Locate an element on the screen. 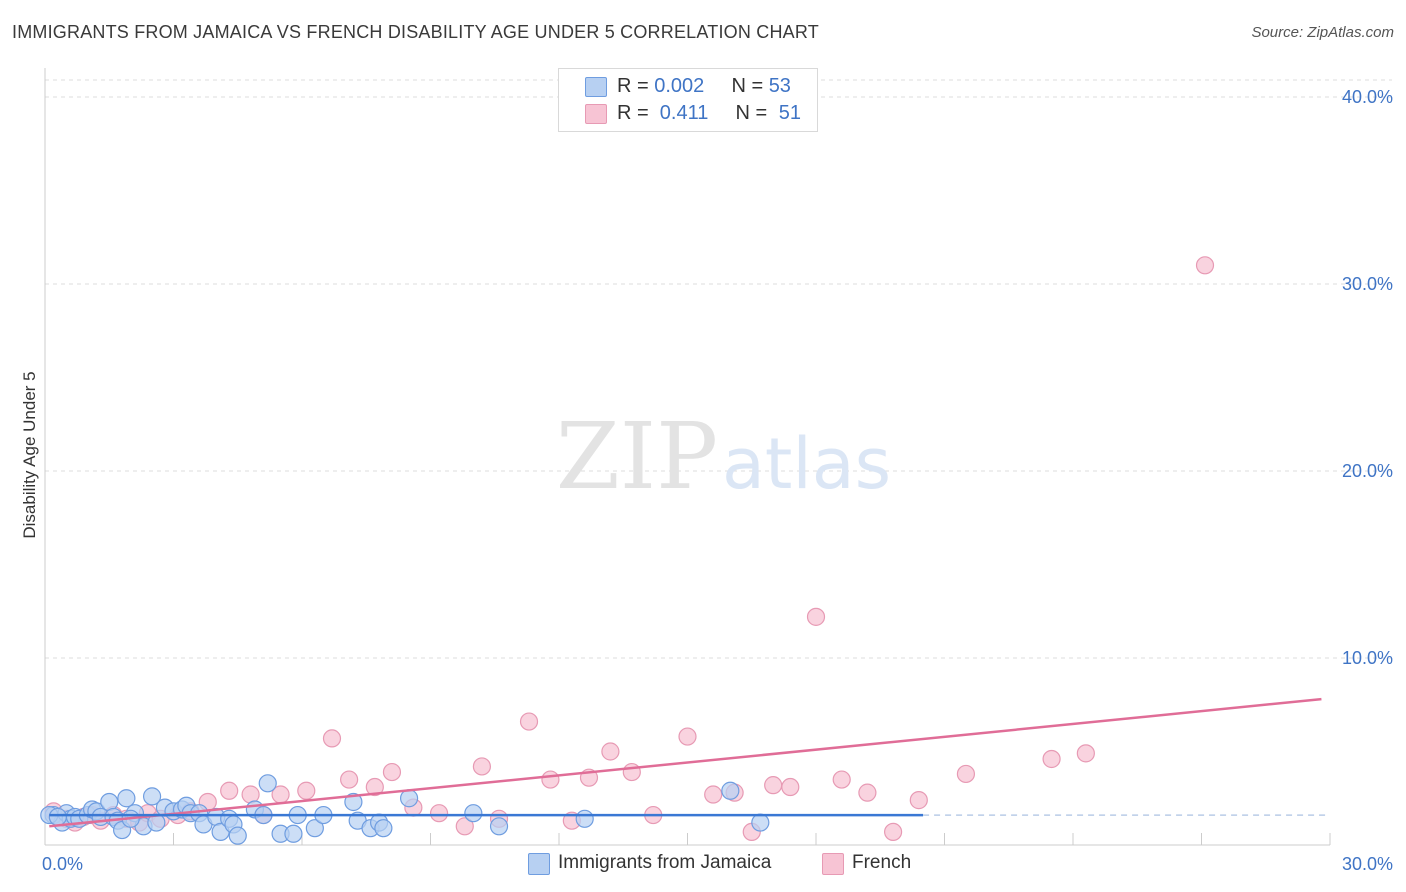  watermark-atlas: atlas is located at coordinates (806, 464).